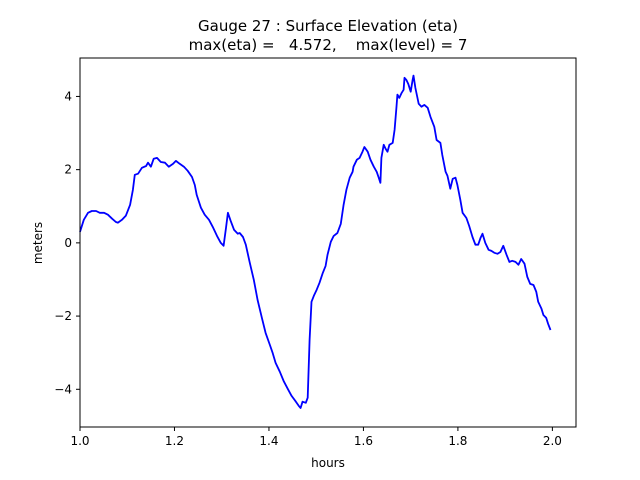  Describe the element at coordinates (68, 96) in the screenshot. I see `y-tick-label: 4` at that location.